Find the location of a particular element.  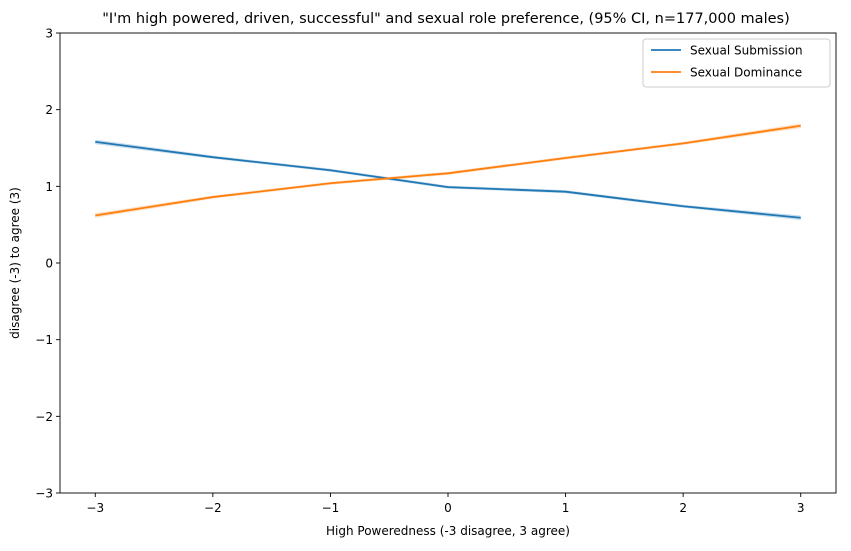

x-tick-label: 1 is located at coordinates (566, 508).